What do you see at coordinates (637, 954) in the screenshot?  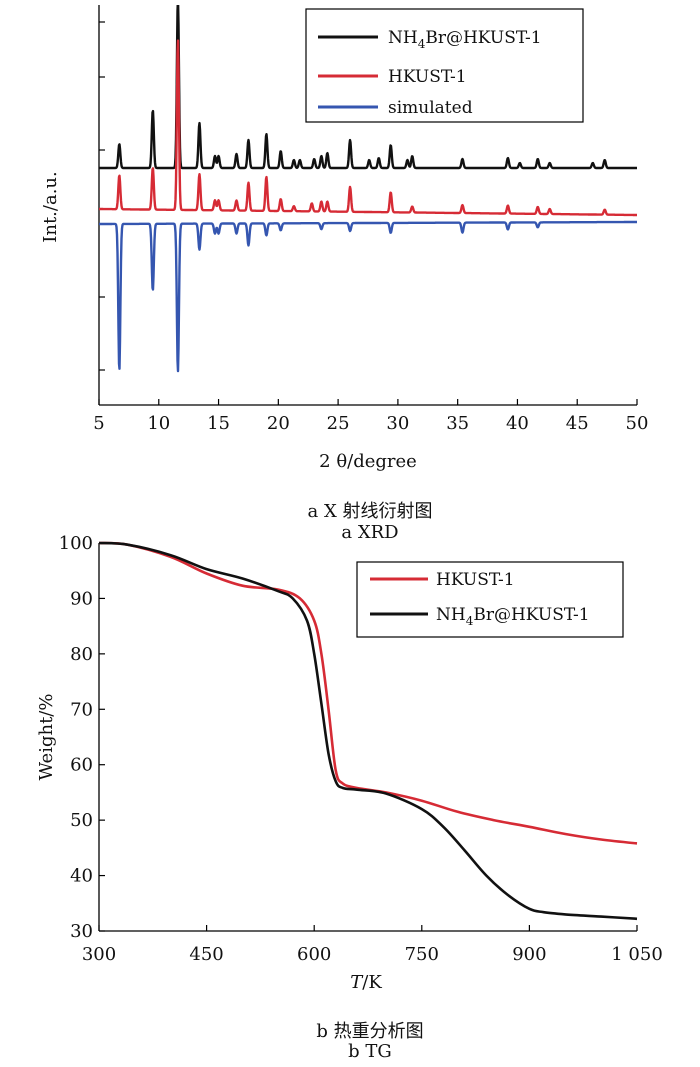 I see `tg-x-tick-label: 1 050` at bounding box center [637, 954].